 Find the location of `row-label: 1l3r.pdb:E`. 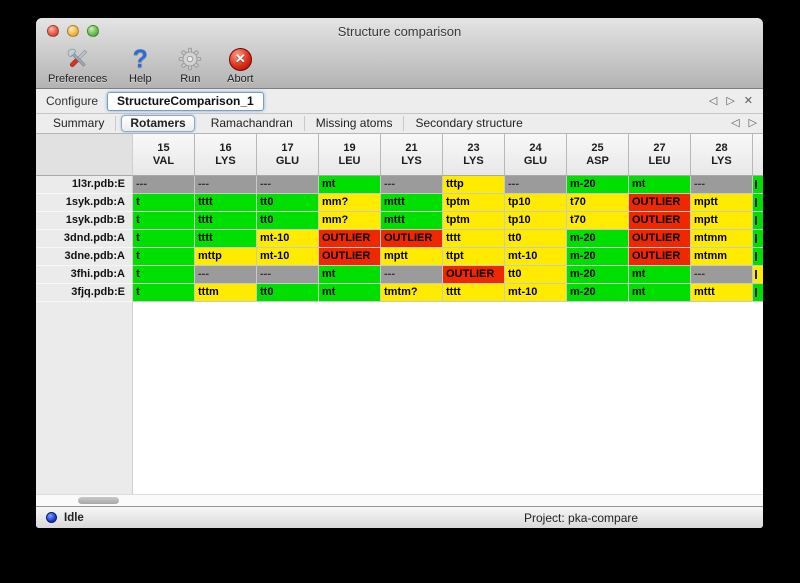

row-label: 1l3r.pdb:E is located at coordinates (84, 185).